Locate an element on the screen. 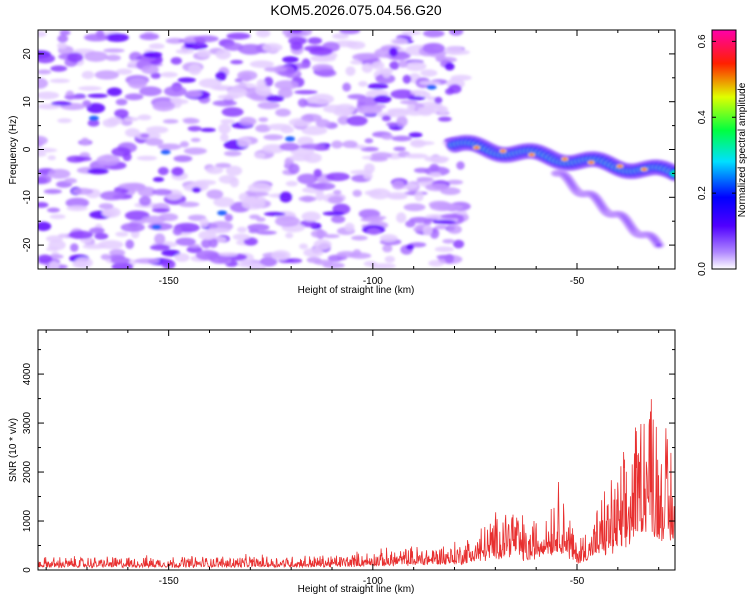  bottom-y-tick-label: 0 is located at coordinates (27, 570).